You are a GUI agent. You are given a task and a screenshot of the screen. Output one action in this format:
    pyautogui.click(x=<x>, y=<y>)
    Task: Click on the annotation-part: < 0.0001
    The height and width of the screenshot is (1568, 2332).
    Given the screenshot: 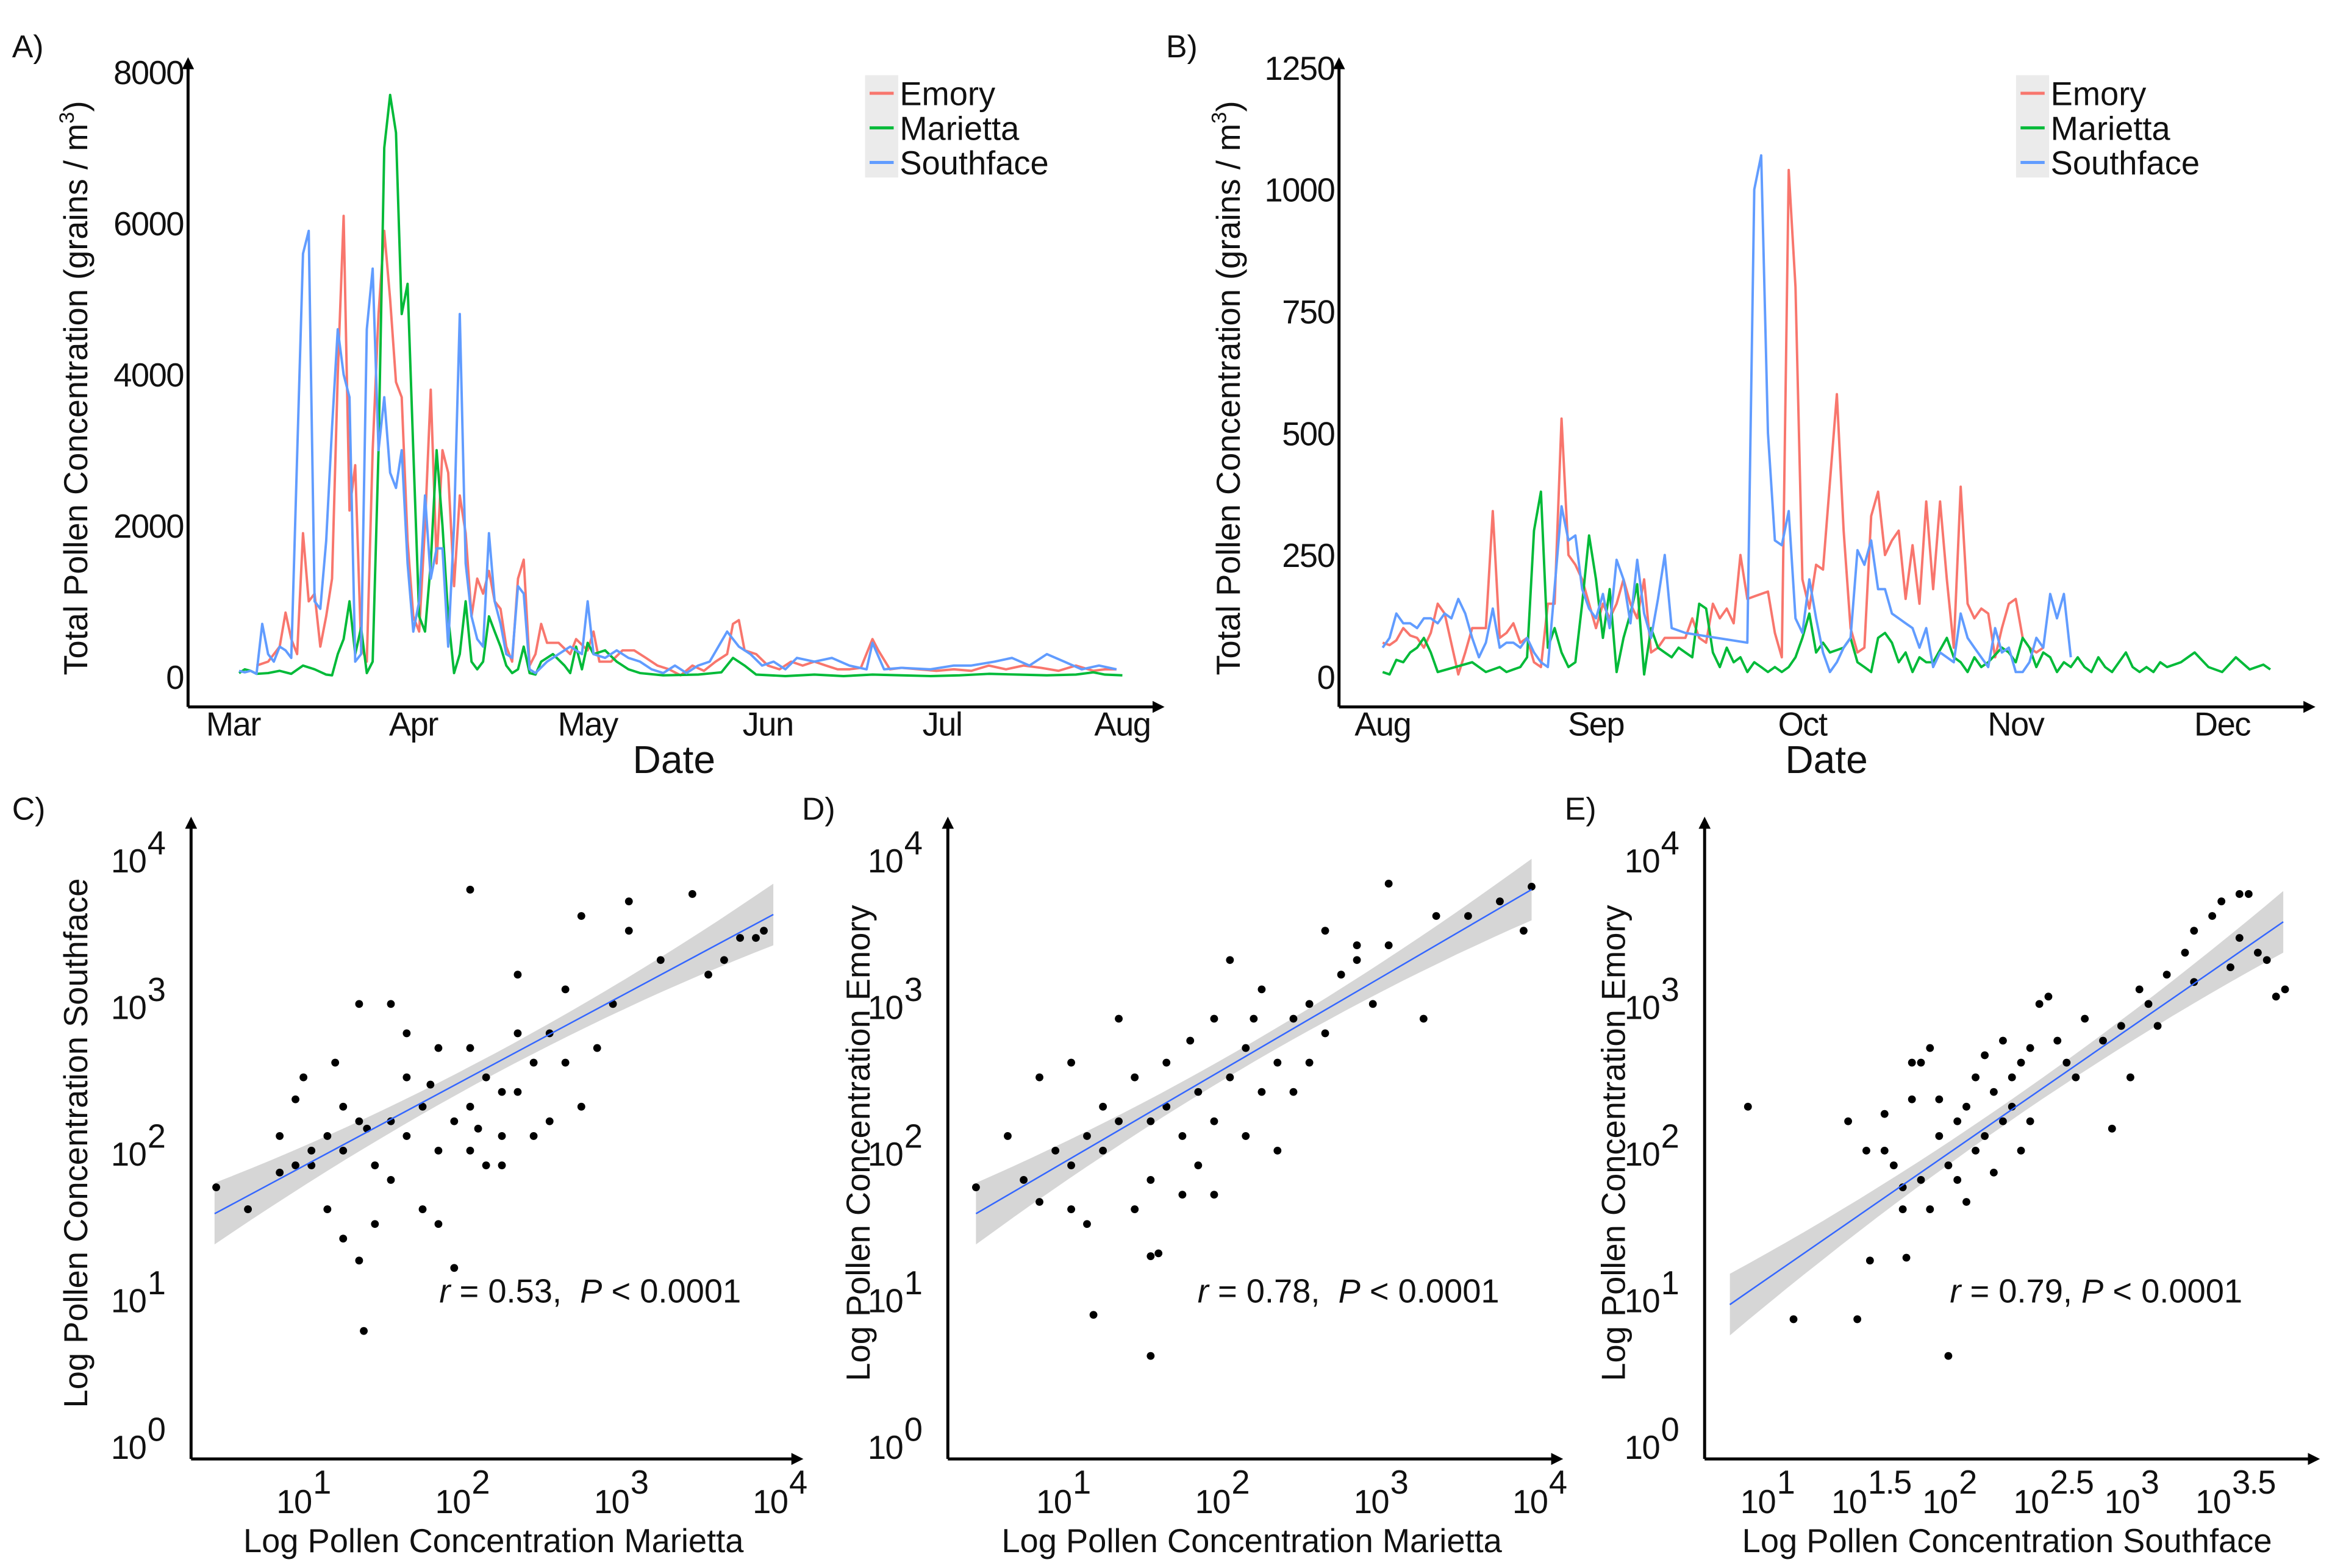 What is the action you would take?
    pyautogui.click(x=2172, y=1292)
    